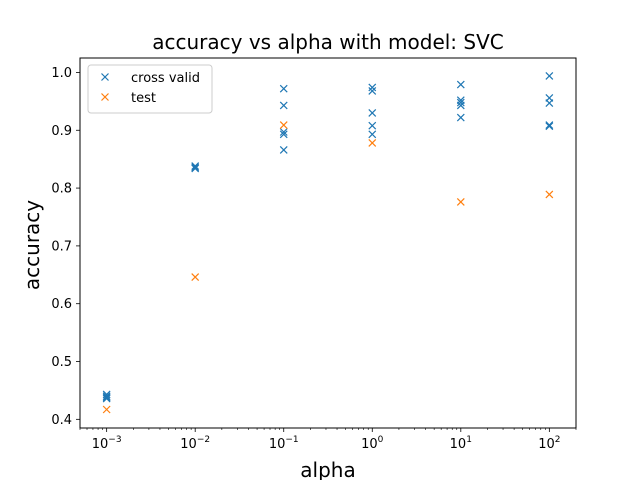  I want to click on legend-entry: cross valid, so click(150, 78).